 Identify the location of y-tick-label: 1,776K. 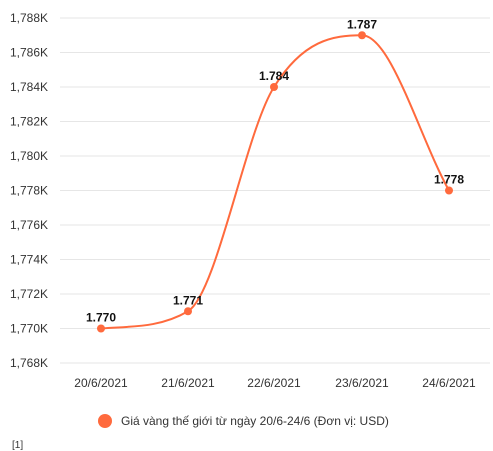
(29, 225).